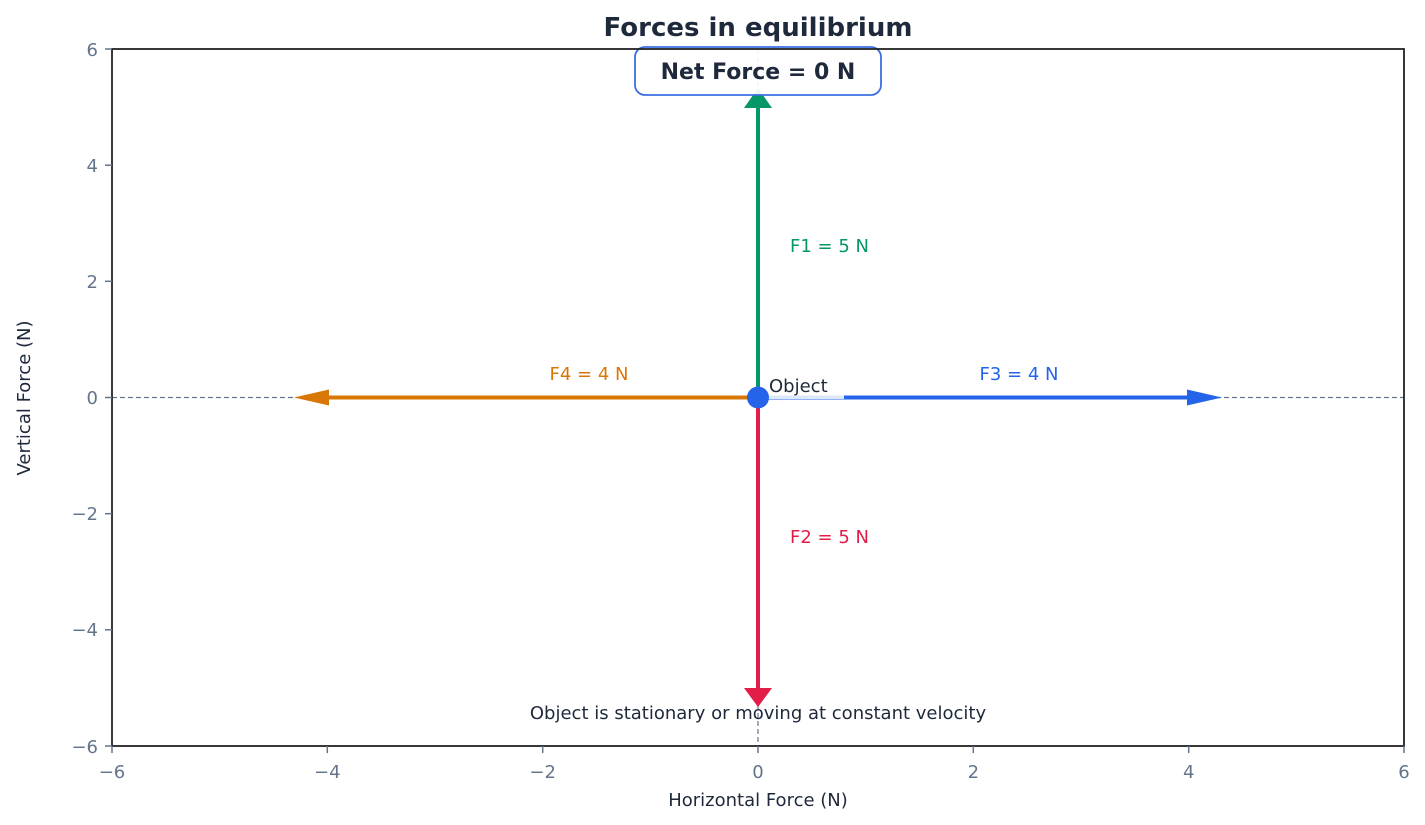 The width and height of the screenshot is (1425, 825). What do you see at coordinates (84, 514) in the screenshot?
I see `y-tick-label: −2` at bounding box center [84, 514].